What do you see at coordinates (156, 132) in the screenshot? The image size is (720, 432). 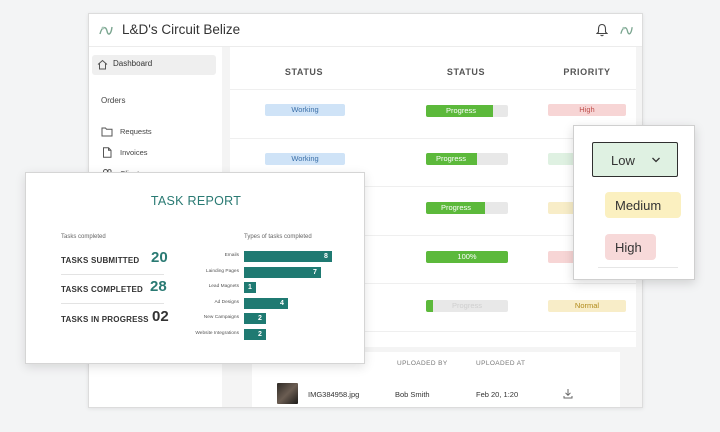 I see `sidebar-item-requests: Requests` at bounding box center [156, 132].